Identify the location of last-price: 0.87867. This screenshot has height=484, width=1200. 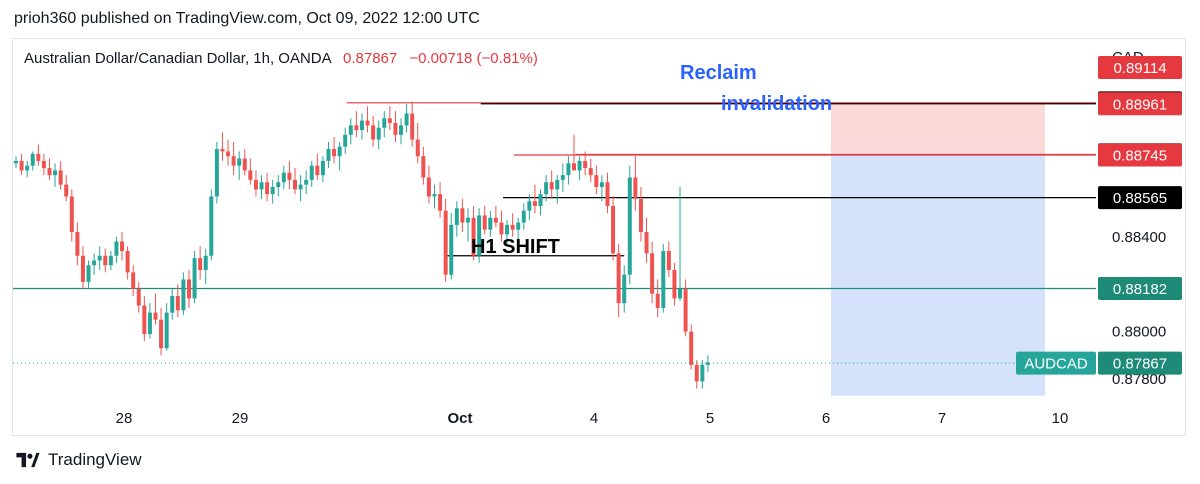
(370, 58).